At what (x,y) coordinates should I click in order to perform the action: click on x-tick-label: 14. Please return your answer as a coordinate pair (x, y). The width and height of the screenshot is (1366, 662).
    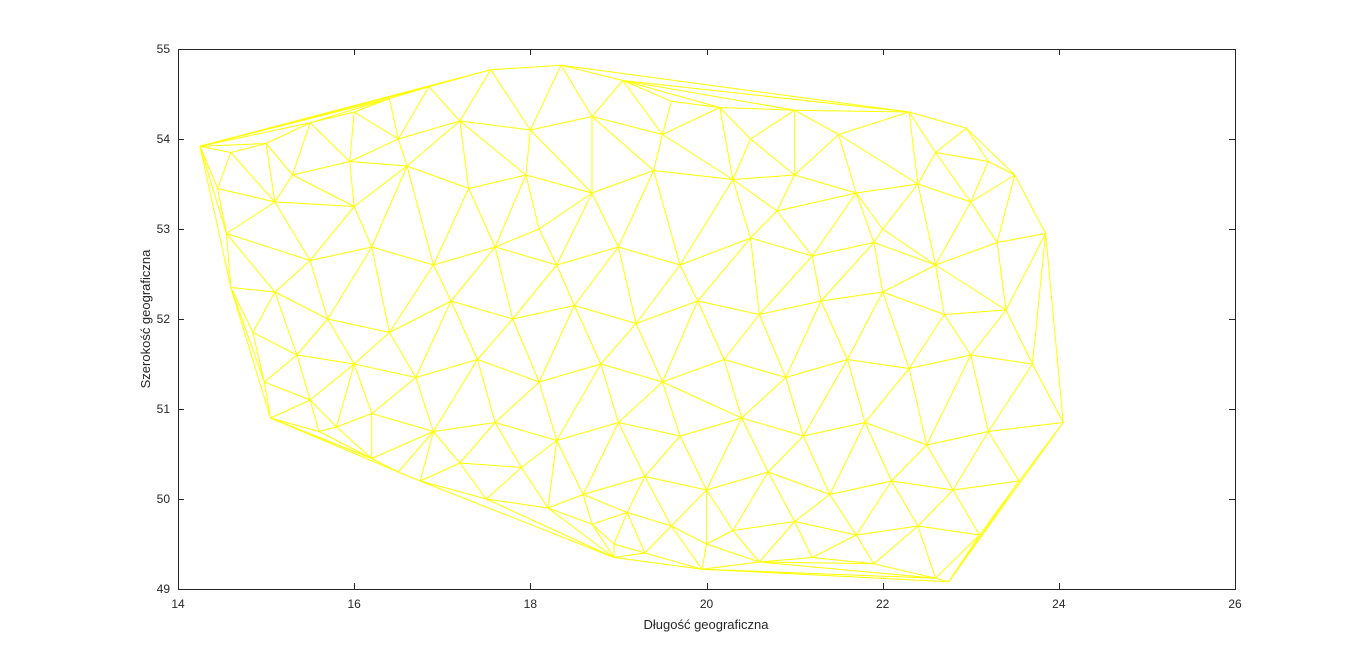
    Looking at the image, I should click on (178, 604).